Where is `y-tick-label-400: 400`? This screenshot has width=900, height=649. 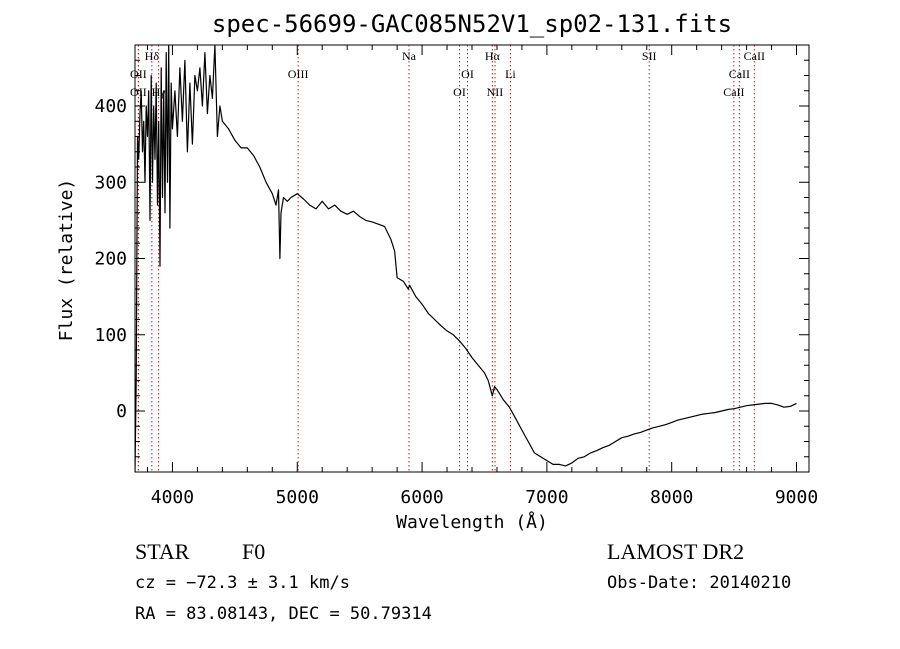 y-tick-label-400: 400 is located at coordinates (110, 106).